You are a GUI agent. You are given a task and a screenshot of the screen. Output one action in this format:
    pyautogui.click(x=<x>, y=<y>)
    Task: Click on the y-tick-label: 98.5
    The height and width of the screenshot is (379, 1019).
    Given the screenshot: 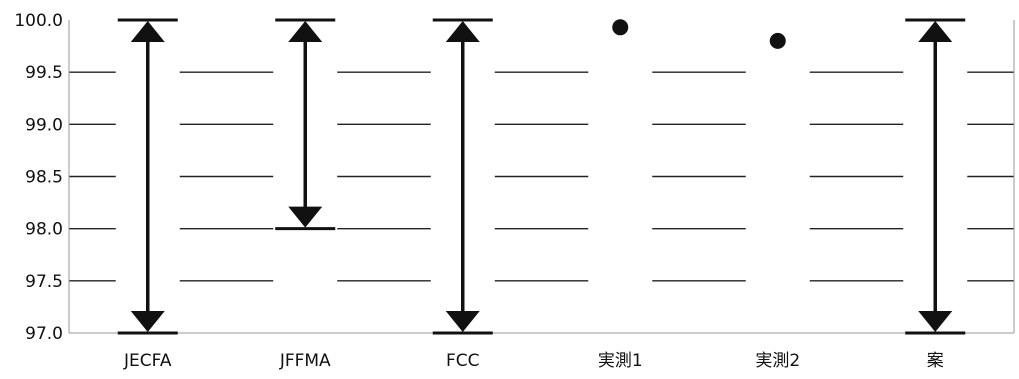 What is the action you would take?
    pyautogui.click(x=44, y=178)
    